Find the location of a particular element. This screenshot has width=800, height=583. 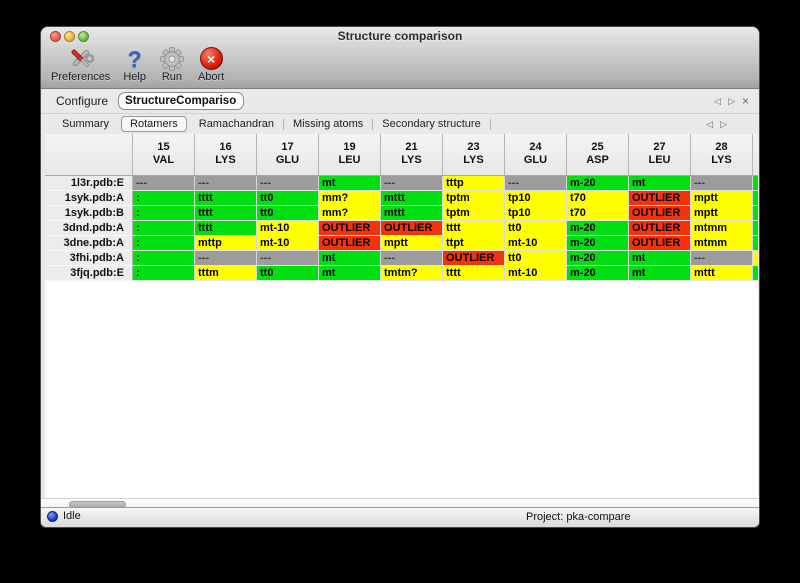

column-header-23: 23 LYS is located at coordinates (474, 155).